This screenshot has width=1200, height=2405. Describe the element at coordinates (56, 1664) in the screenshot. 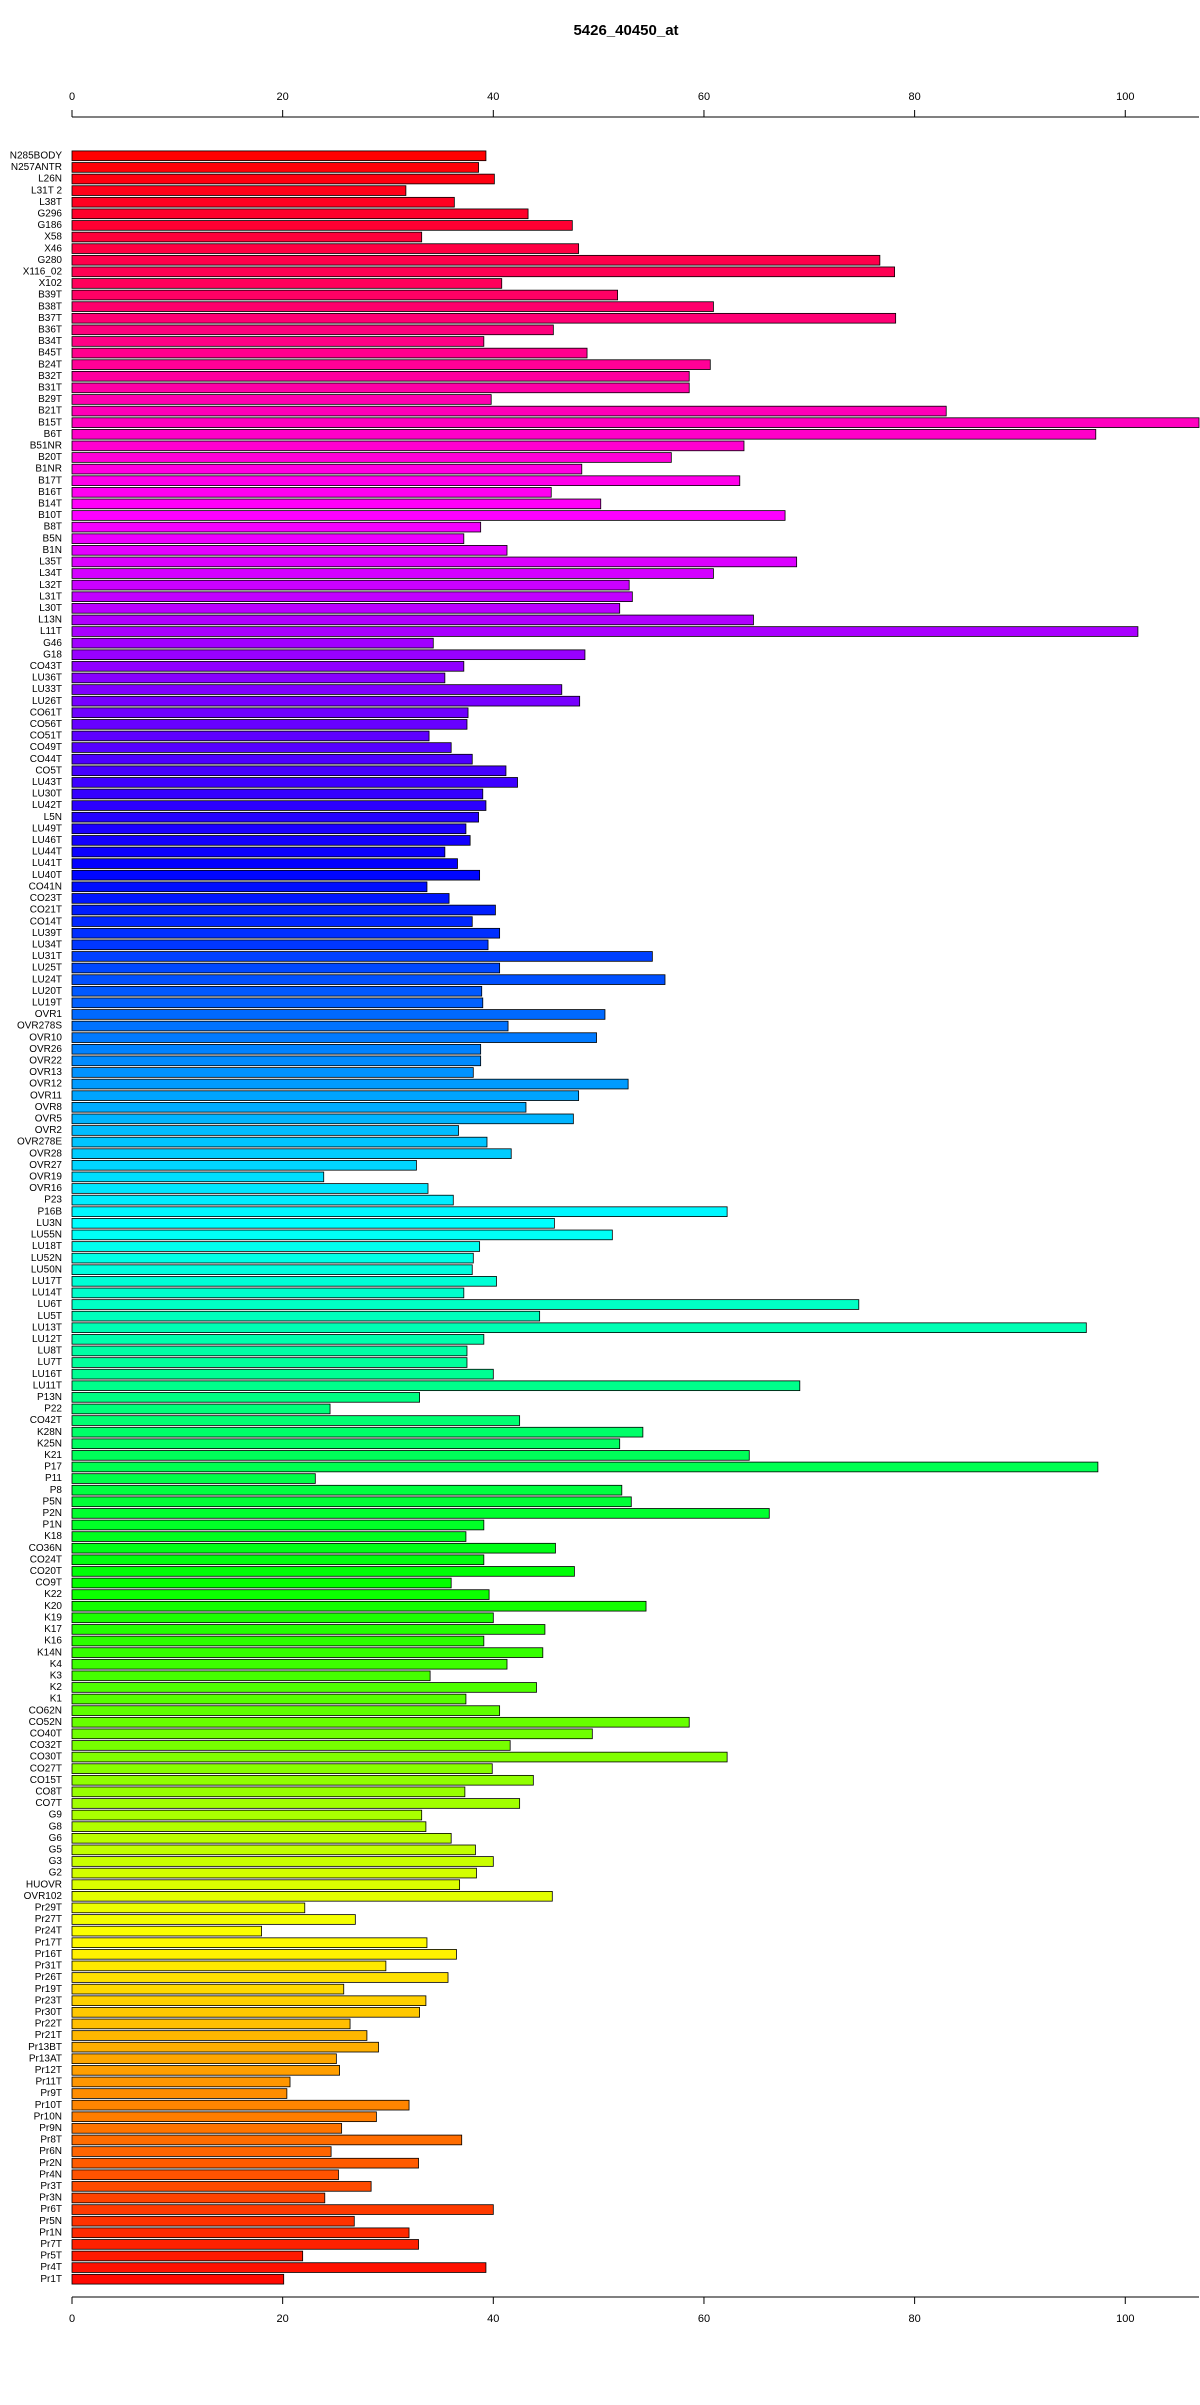

I see `y-tick-label: K4` at that location.